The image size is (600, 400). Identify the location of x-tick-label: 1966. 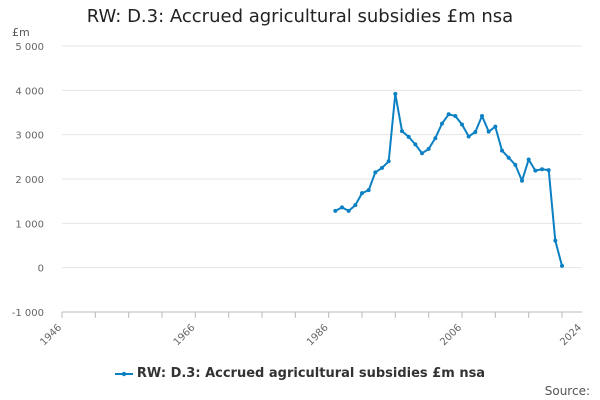
(185, 335).